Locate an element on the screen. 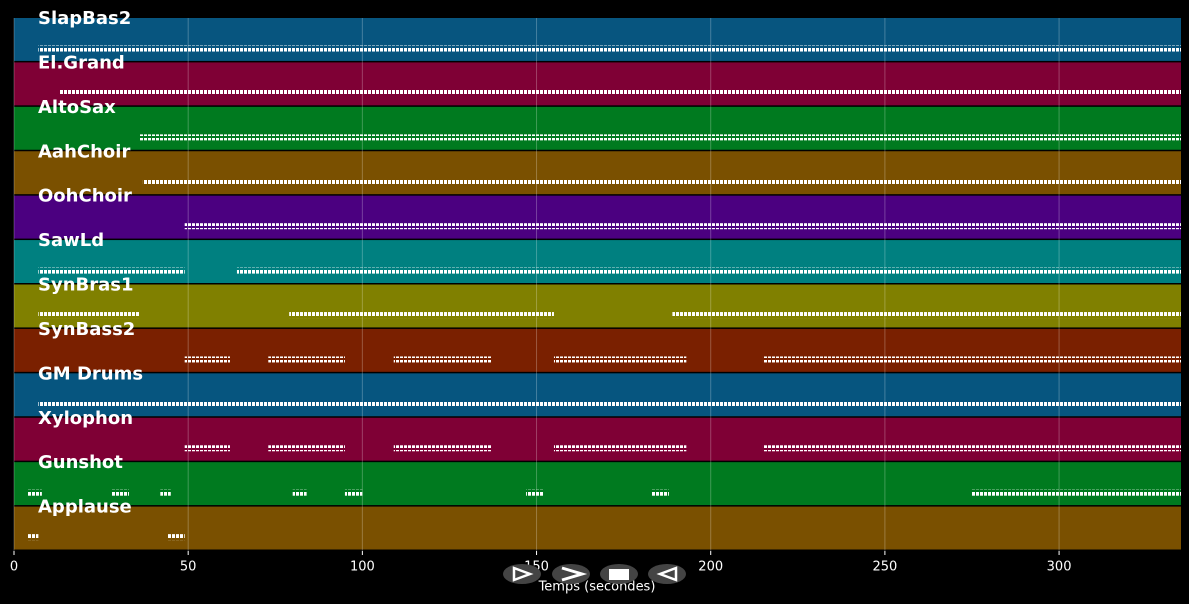 Image resolution: width=1189 pixels, height=604 pixels. x-tick-label: 100 is located at coordinates (362, 567).